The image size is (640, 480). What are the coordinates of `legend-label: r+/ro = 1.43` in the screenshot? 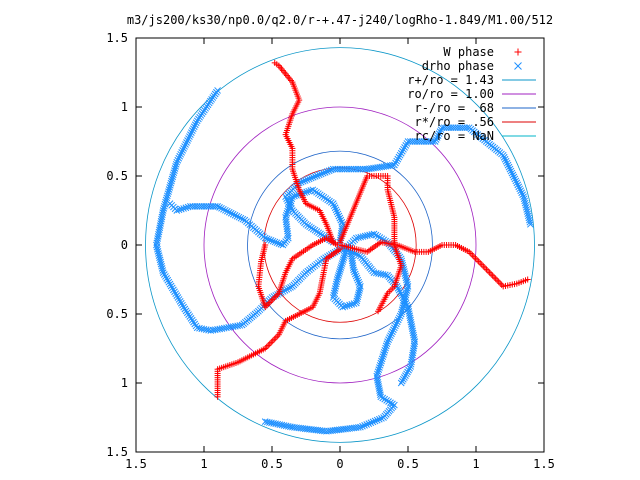 It's located at (450, 80).